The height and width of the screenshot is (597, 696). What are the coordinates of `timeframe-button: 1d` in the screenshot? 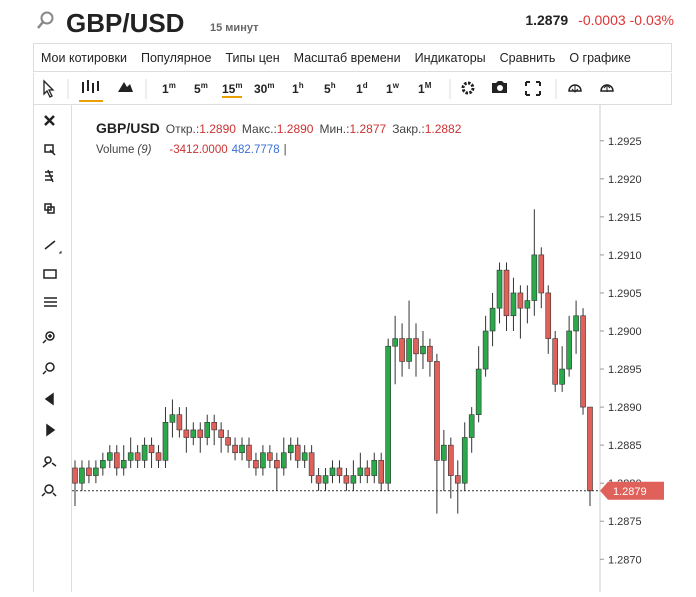 It's located at (362, 88).